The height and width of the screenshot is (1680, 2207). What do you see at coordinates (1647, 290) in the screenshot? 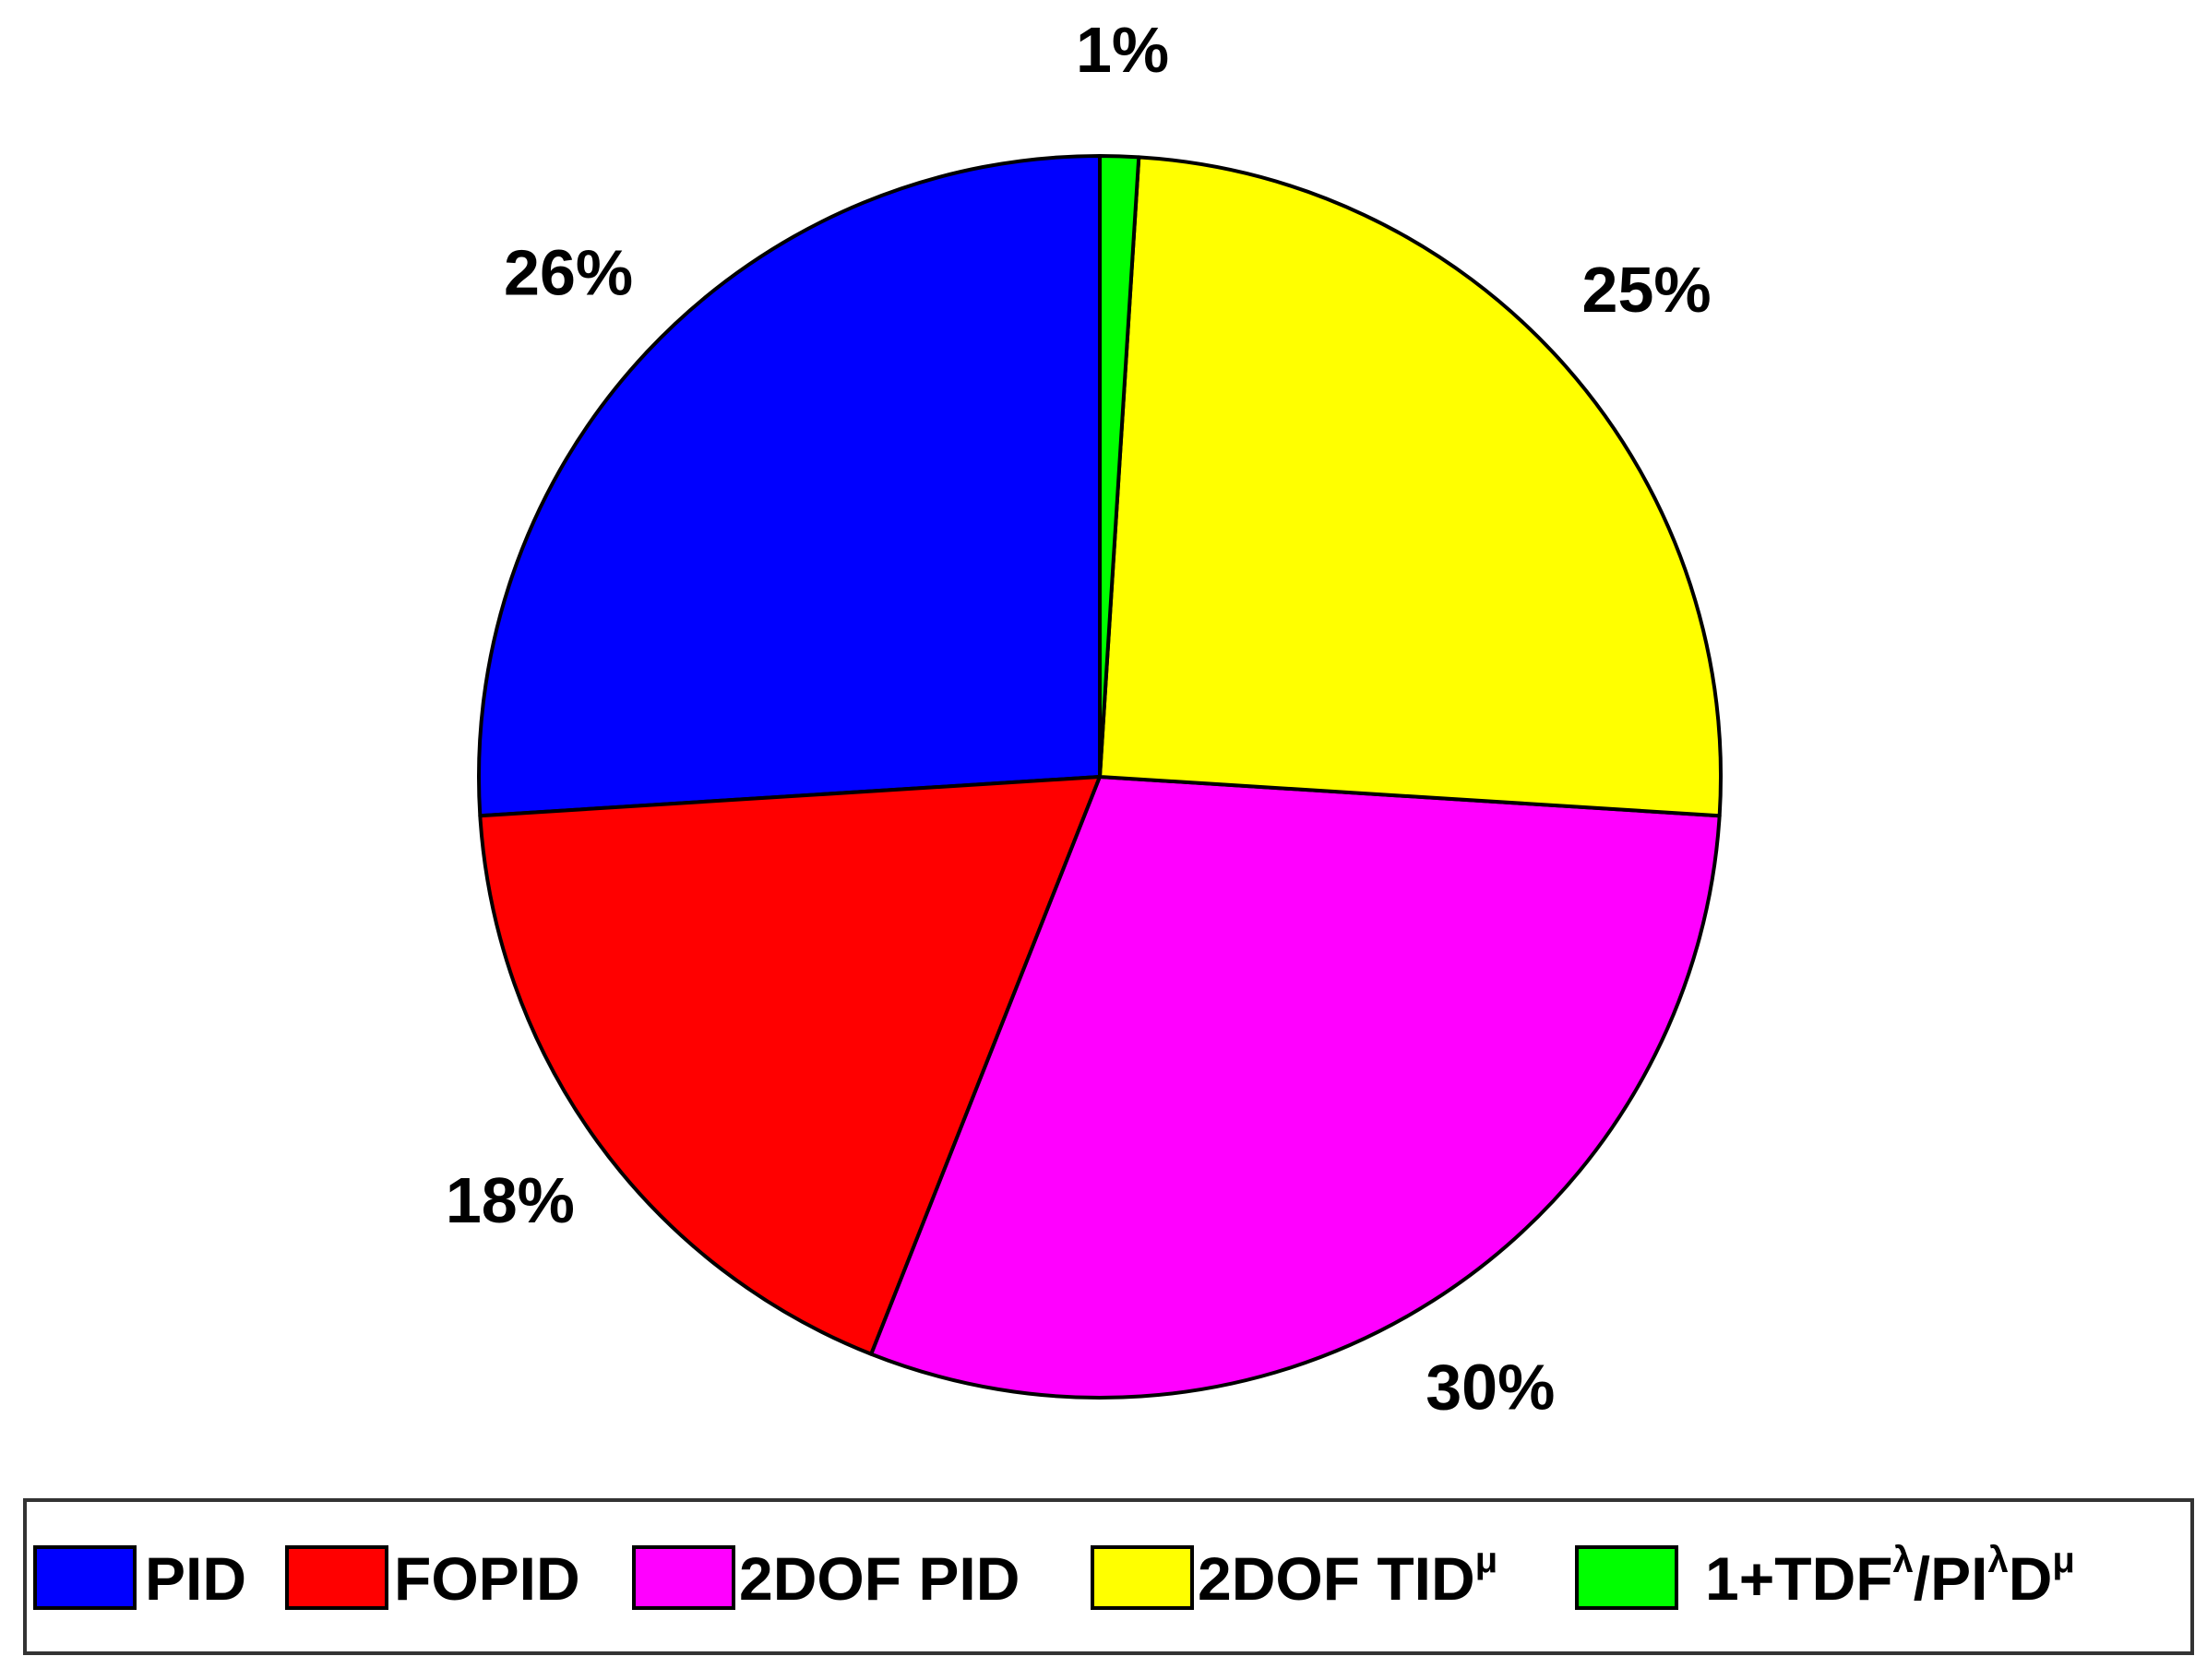
I see `pie-label-2dof-tid: 25%` at bounding box center [1647, 290].